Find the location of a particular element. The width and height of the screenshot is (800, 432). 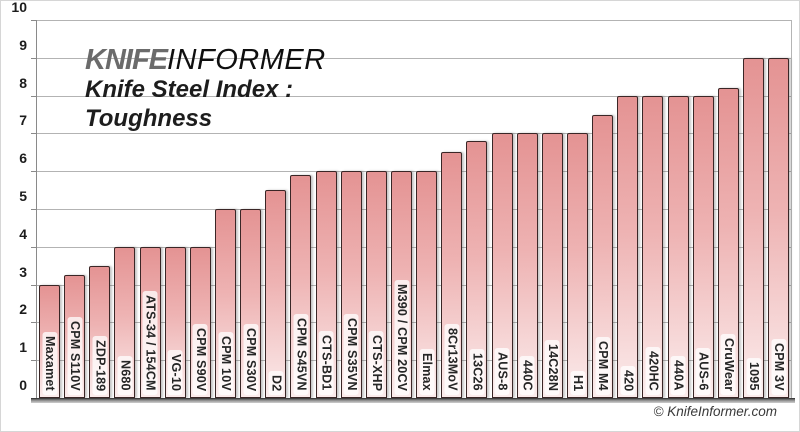

bar-label: ATS-34 / 154CM is located at coordinates (150, 343).